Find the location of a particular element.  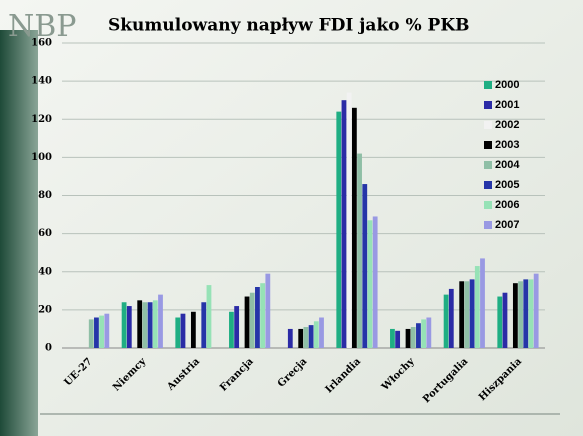

y-tick-label: 20 is located at coordinates (45, 309).